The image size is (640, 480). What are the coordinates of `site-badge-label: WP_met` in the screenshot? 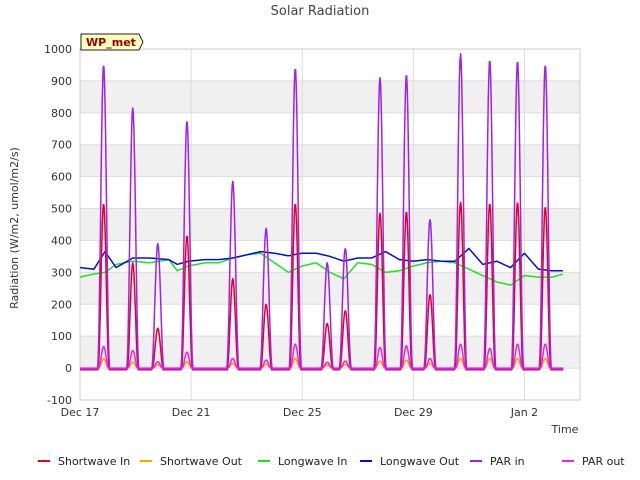 It's located at (111, 42).